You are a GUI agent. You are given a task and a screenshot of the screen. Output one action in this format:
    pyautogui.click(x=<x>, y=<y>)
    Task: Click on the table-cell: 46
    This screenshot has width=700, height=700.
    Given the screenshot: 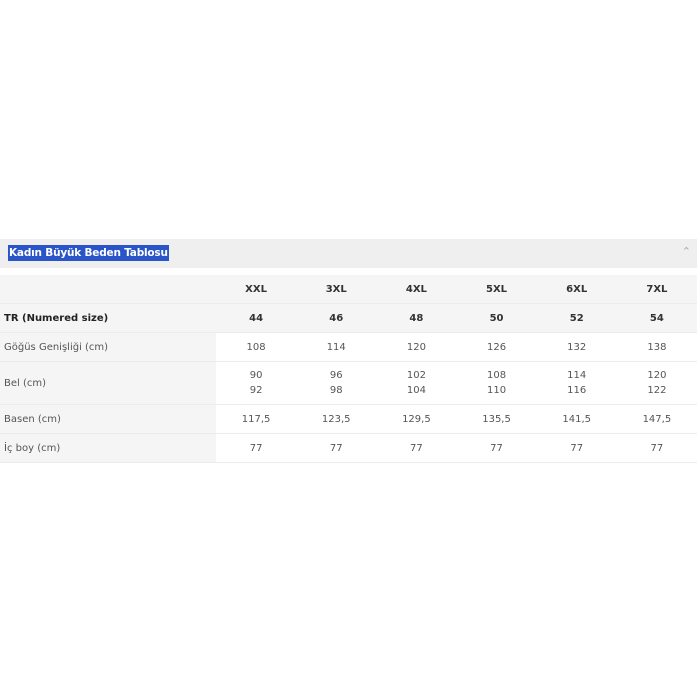 What is the action you would take?
    pyautogui.click(x=336, y=318)
    